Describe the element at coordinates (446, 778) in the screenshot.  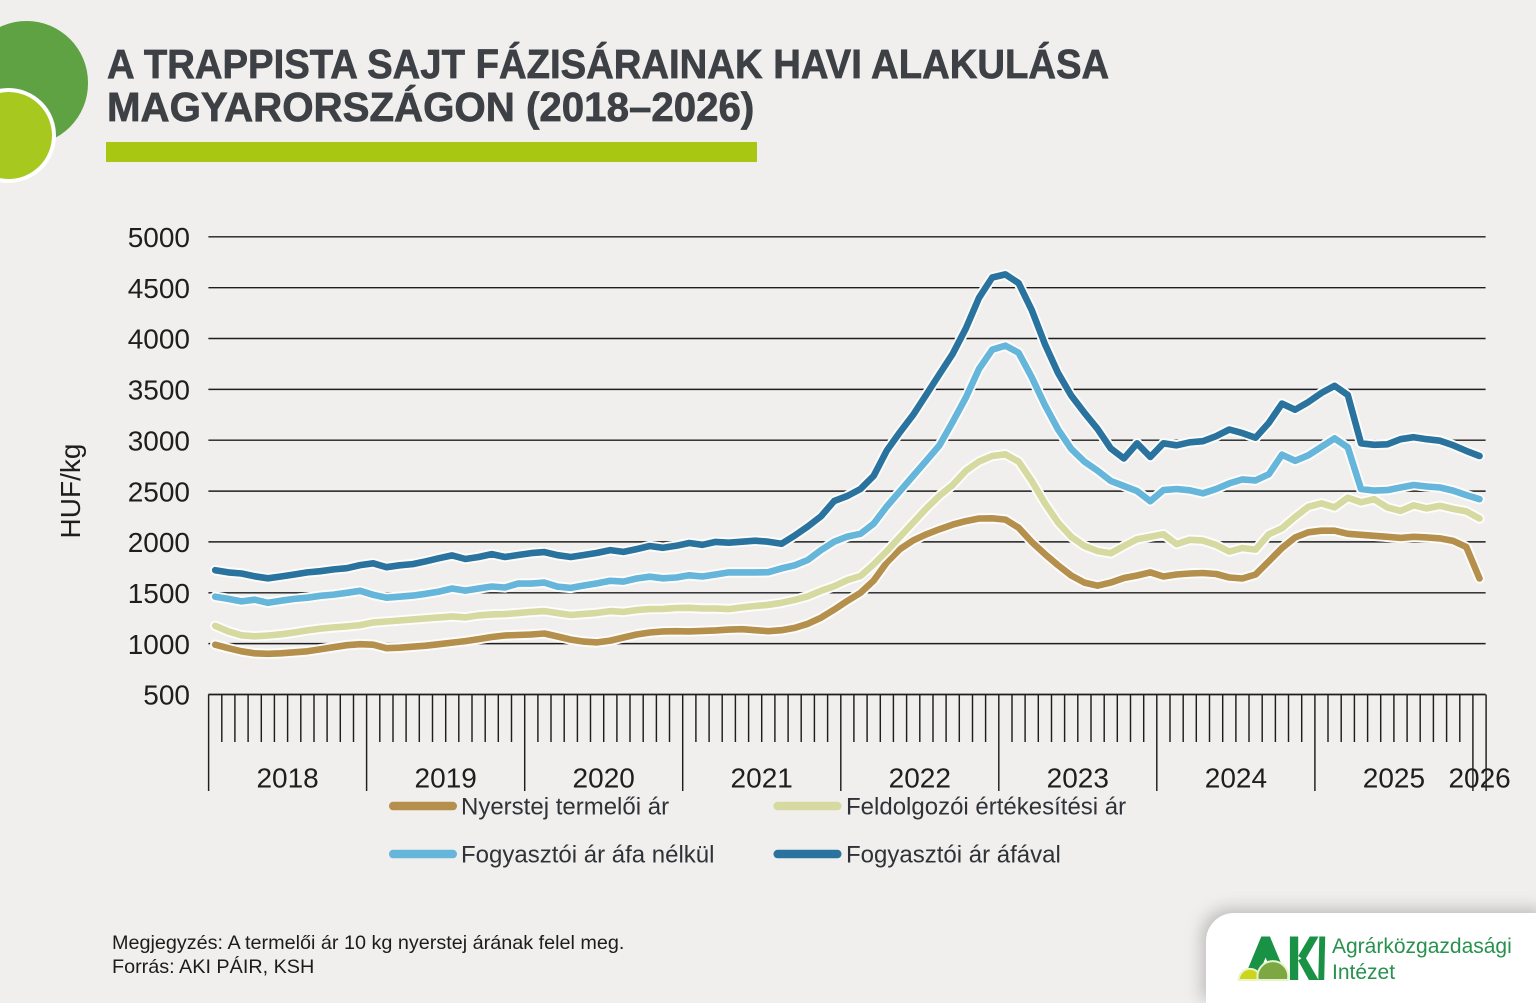
I see `svg-text: 2019` at that location.